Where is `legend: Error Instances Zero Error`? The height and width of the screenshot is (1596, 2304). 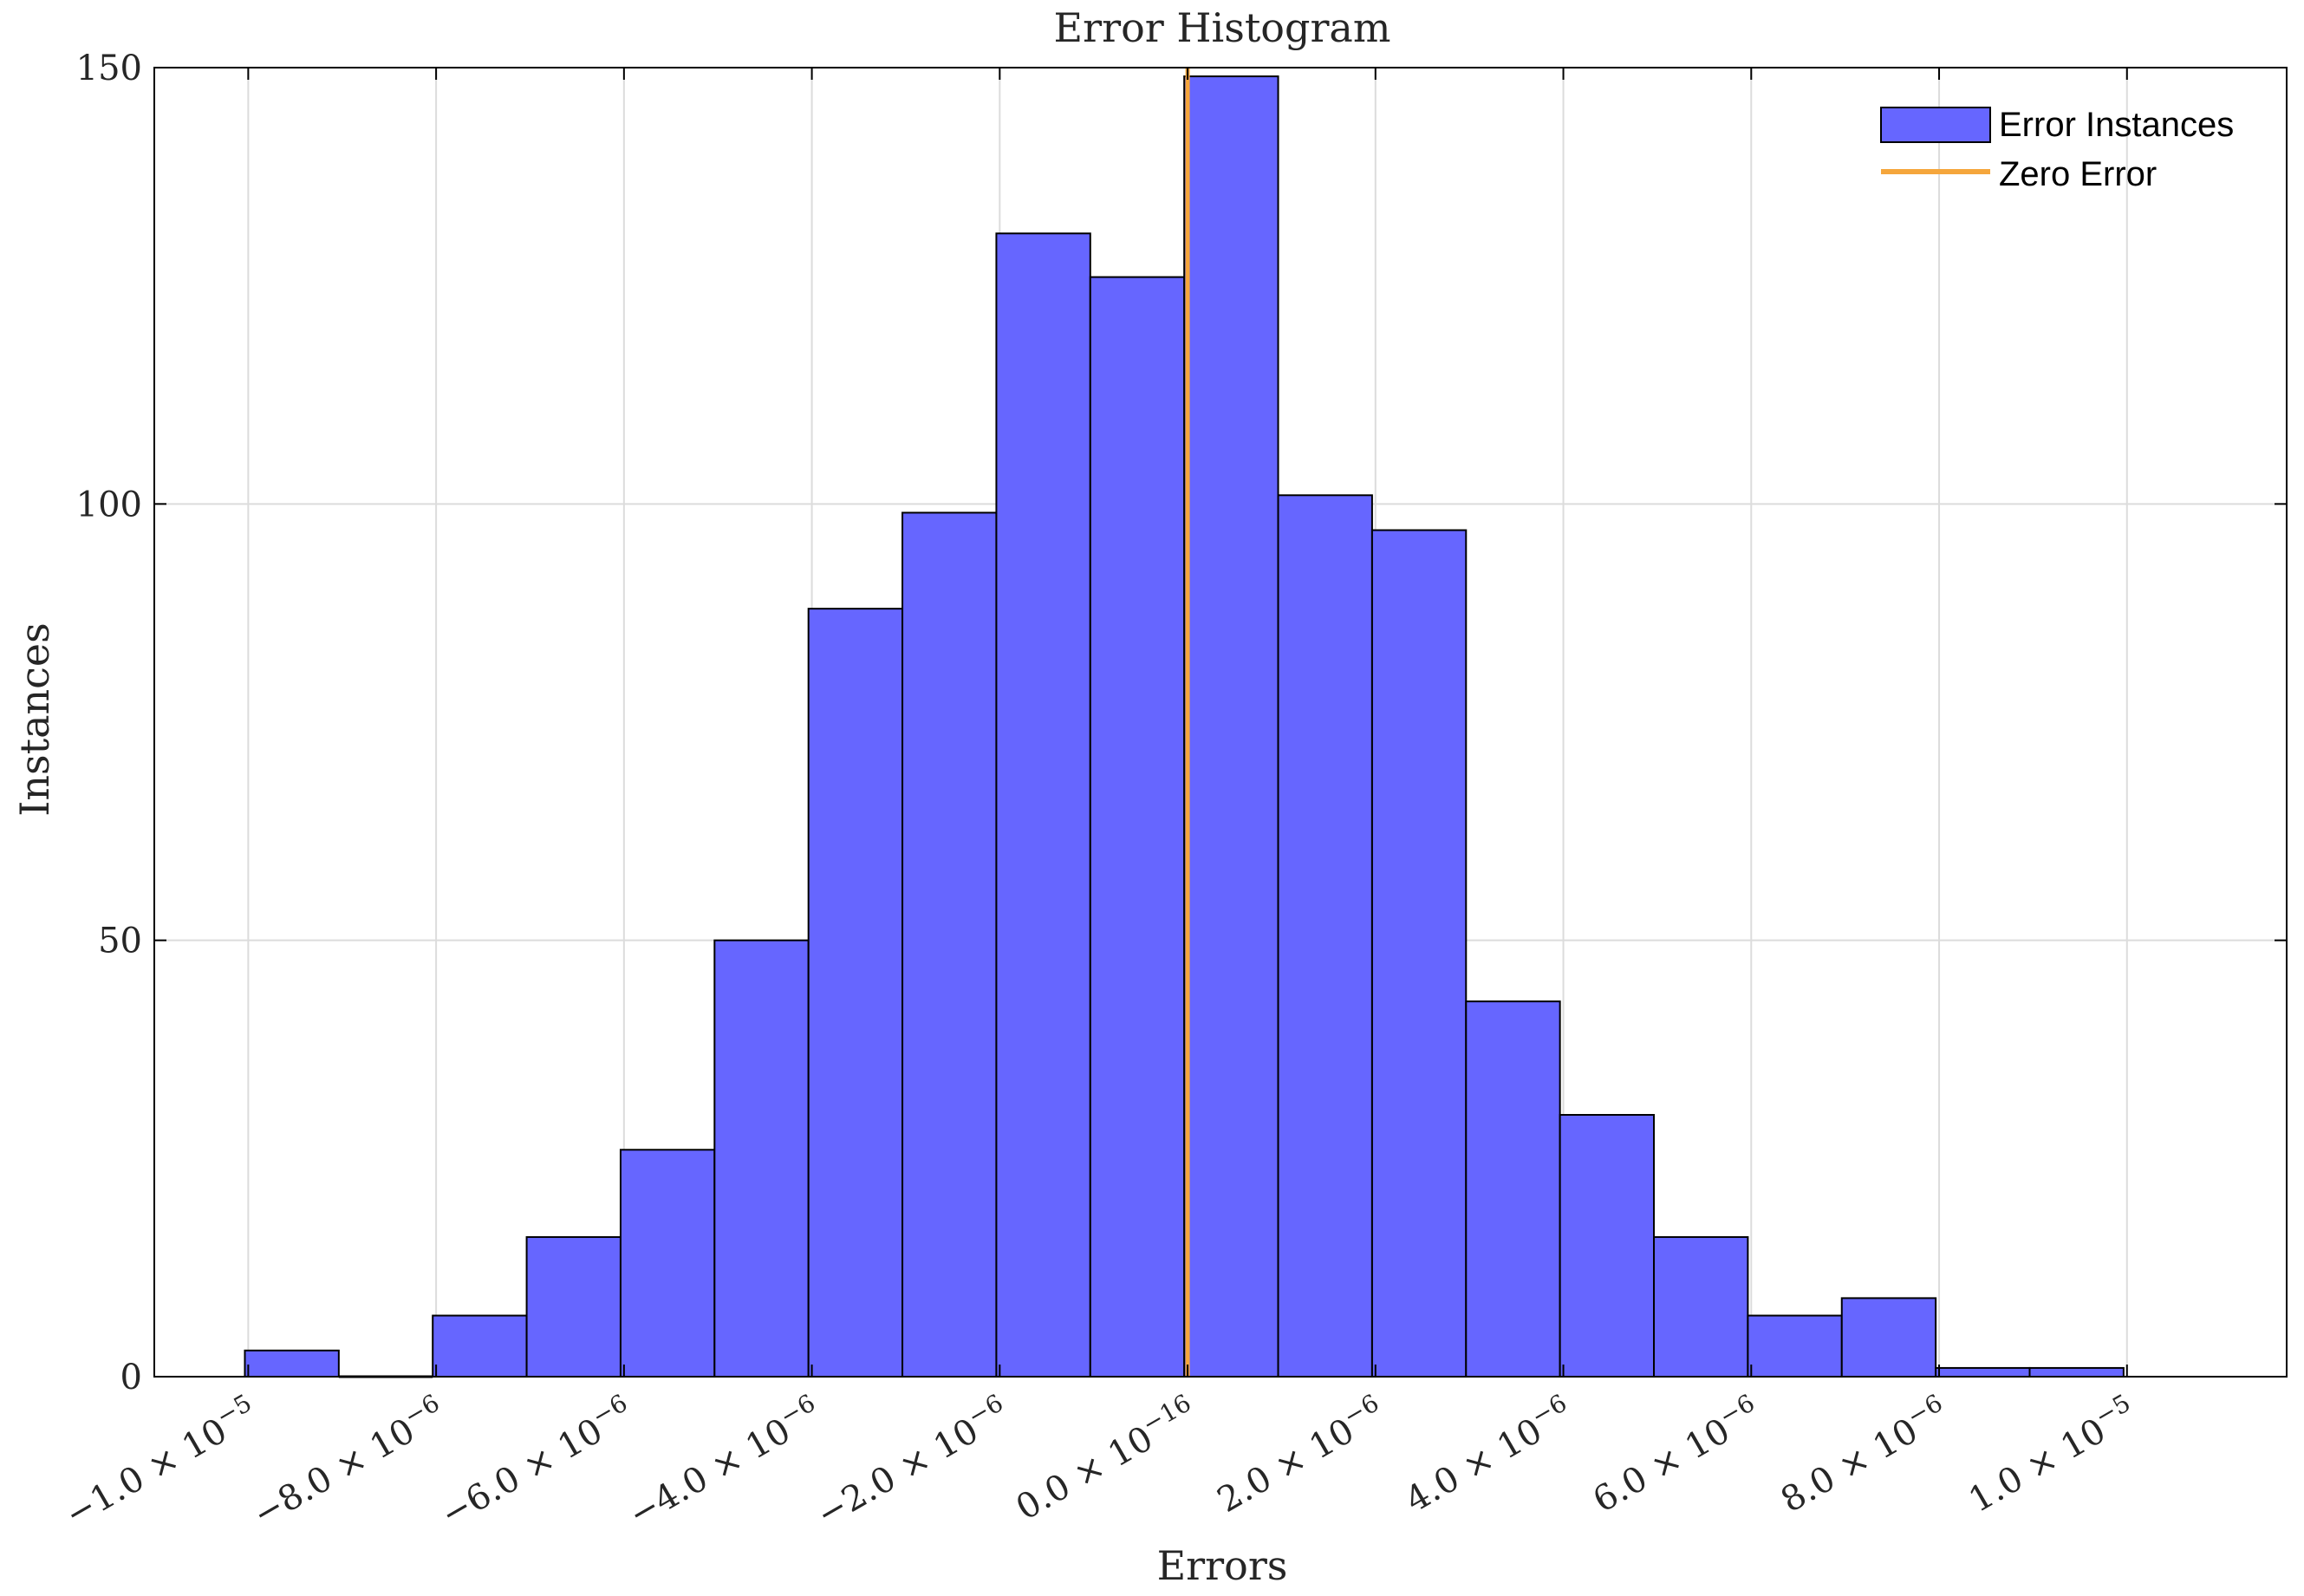 legend: Error Instances Zero Error is located at coordinates (2057, 149).